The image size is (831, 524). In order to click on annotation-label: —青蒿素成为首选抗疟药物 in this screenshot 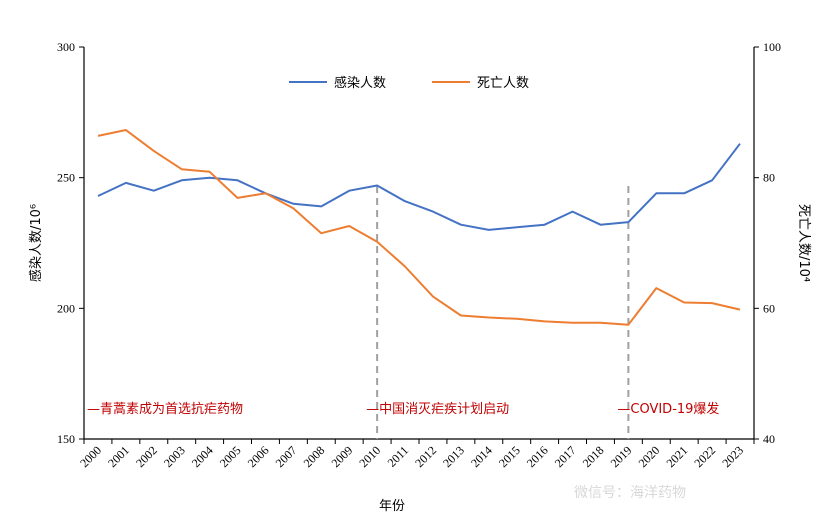, I will do `click(165, 409)`.